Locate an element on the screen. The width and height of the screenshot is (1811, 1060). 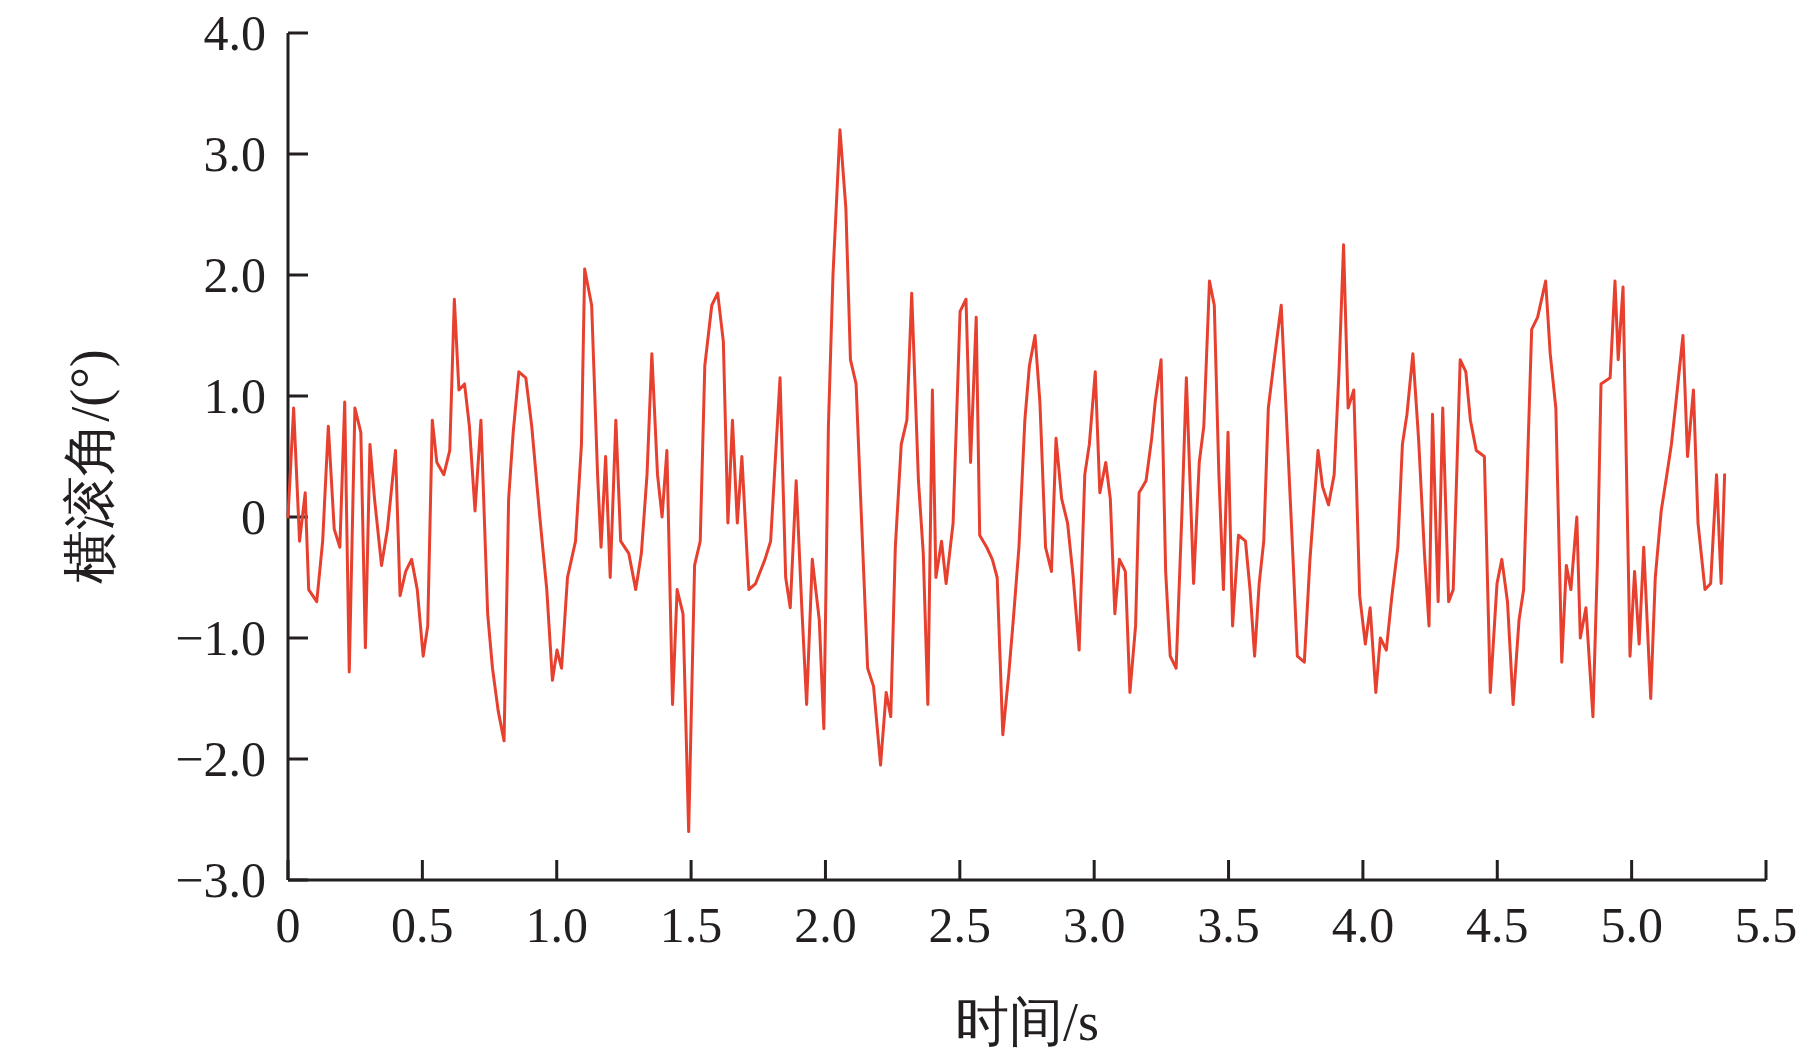
y-tick-label: 4.0 is located at coordinates (234, 33).